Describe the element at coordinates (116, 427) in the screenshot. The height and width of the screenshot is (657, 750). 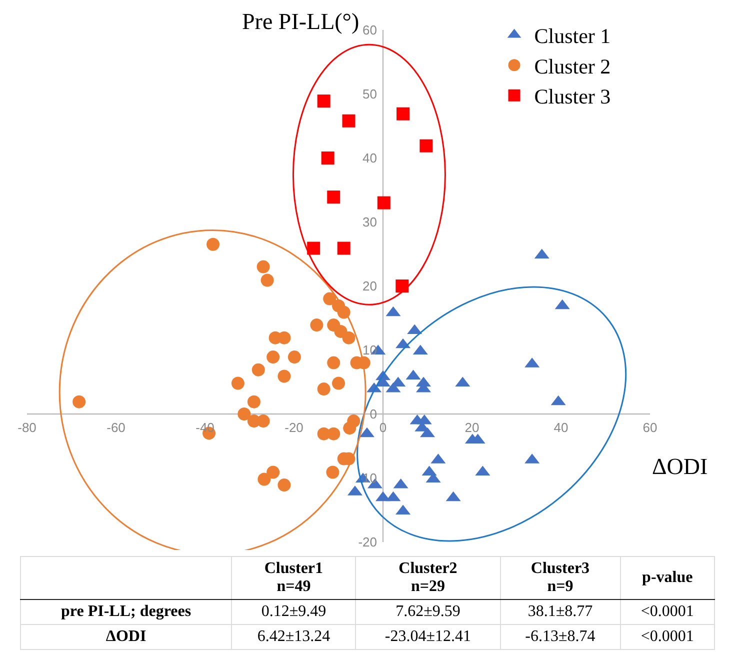
I see `x-tick-label: -60` at that location.